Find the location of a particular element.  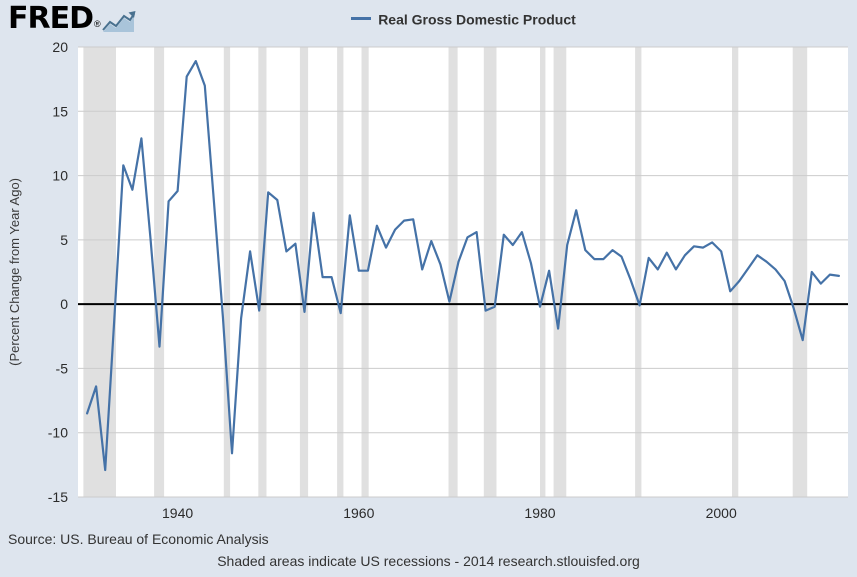

registered-mark: ® is located at coordinates (97, 24).